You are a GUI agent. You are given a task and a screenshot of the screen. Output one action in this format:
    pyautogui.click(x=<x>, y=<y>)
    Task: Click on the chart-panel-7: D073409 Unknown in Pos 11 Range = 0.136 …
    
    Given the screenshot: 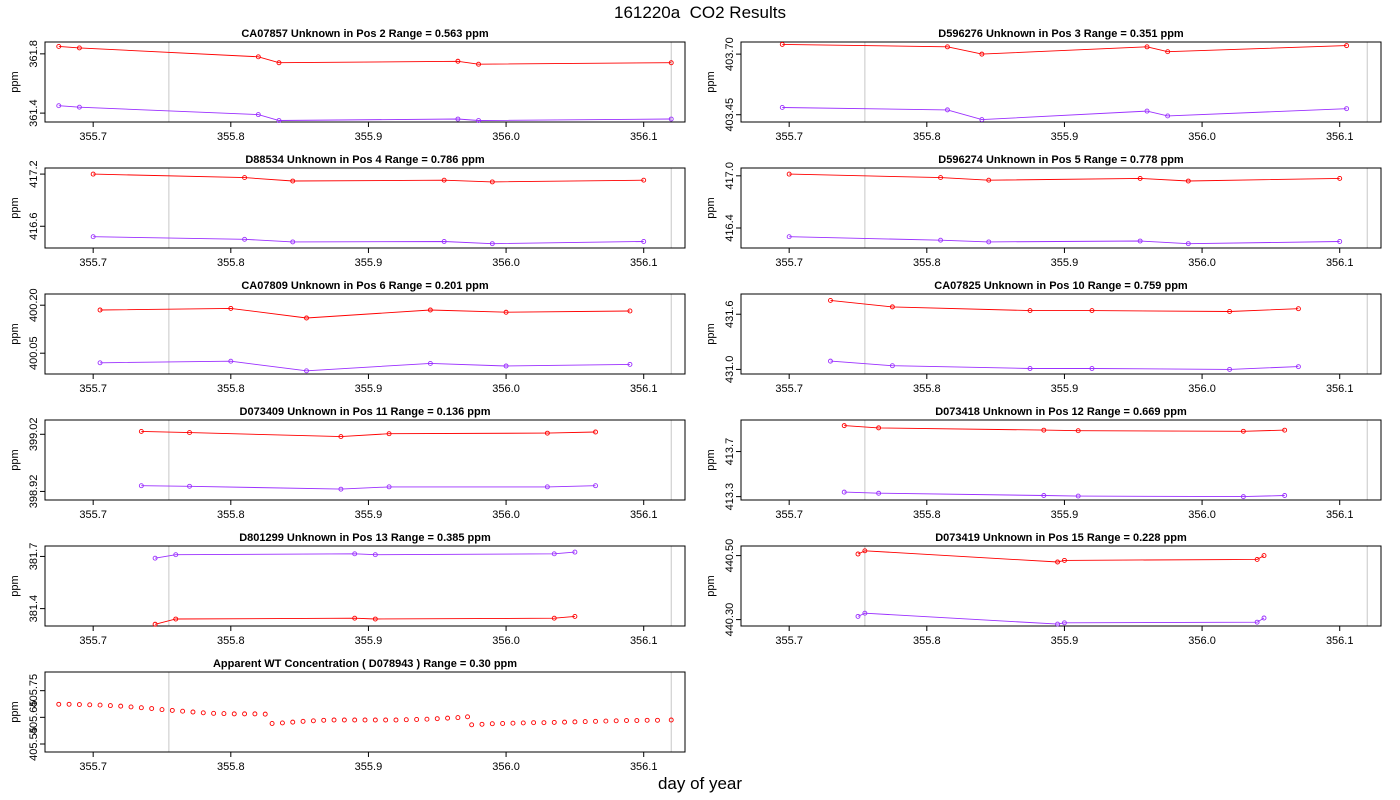 What is the action you would take?
    pyautogui.click(x=347, y=463)
    